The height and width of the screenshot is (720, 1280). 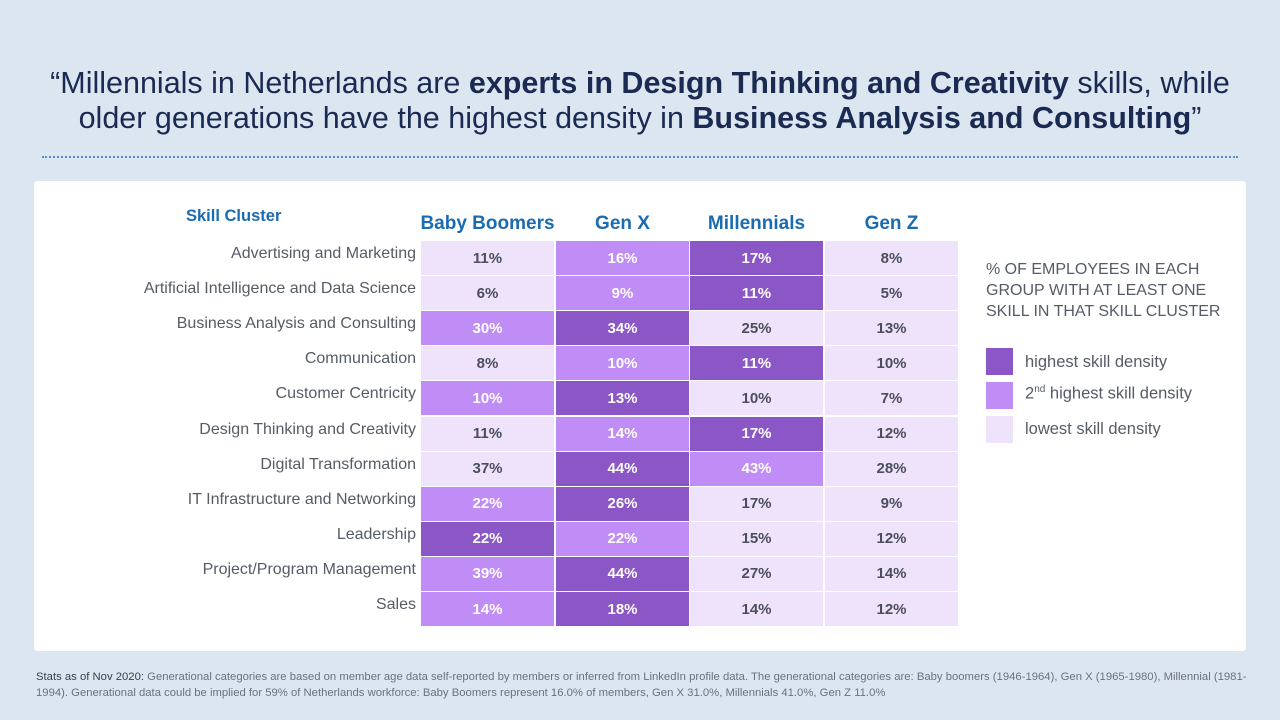 What do you see at coordinates (395, 604) in the screenshot?
I see `row-label: Sales` at bounding box center [395, 604].